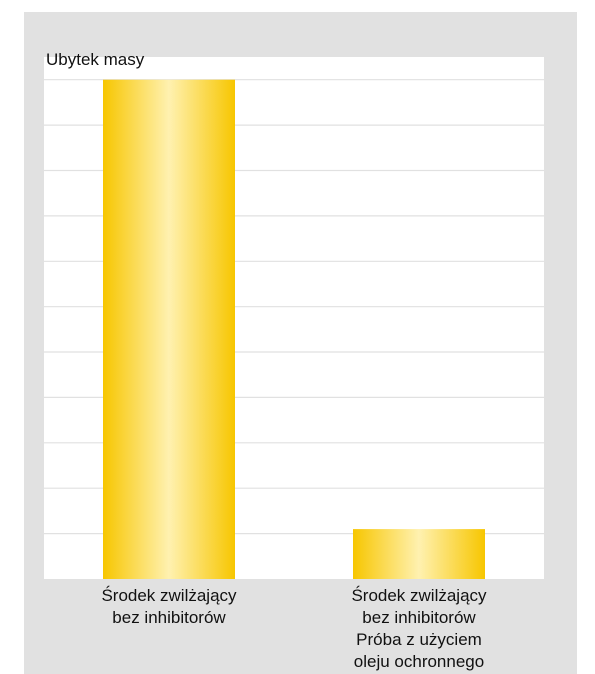 The width and height of the screenshot is (595, 674). Describe the element at coordinates (169, 606) in the screenshot. I see `category-label-1: Środek zwilżający bez inhibitorów` at that location.